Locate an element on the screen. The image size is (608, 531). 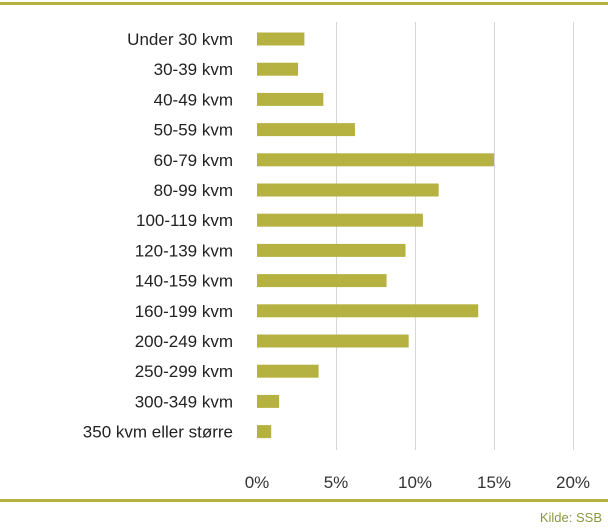
tick-label: 15% is located at coordinates (494, 482).